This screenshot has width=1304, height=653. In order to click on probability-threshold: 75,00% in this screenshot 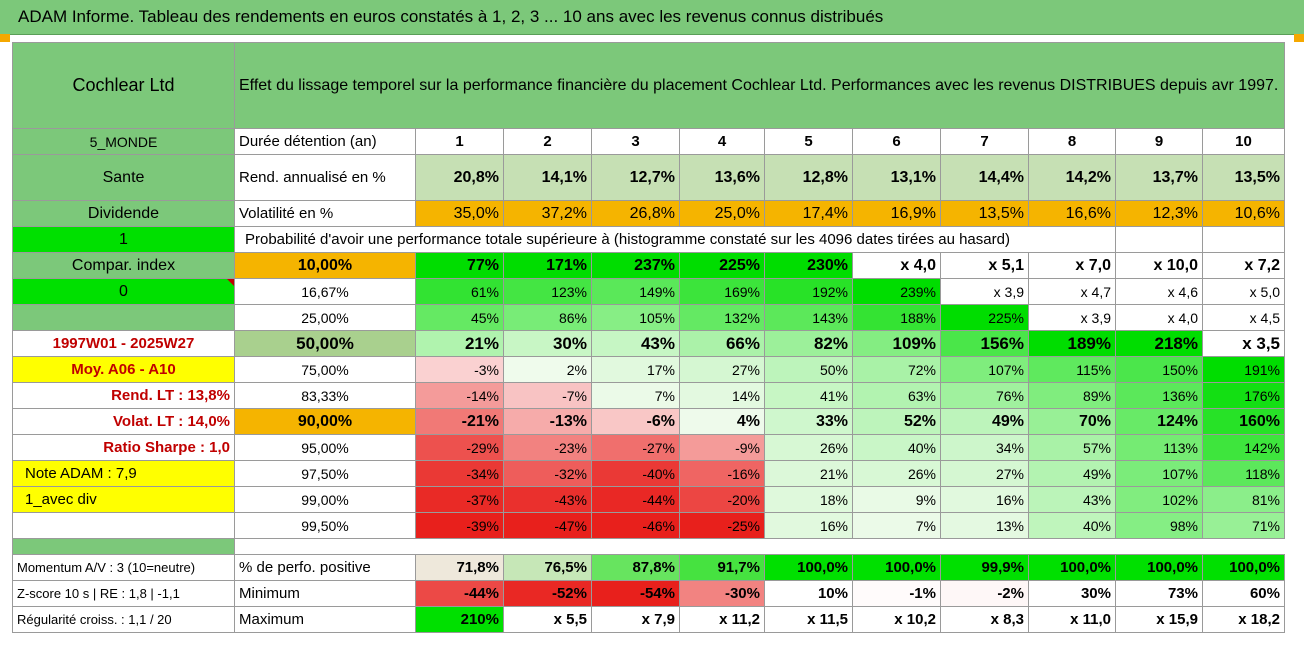, I will do `click(325, 369)`.